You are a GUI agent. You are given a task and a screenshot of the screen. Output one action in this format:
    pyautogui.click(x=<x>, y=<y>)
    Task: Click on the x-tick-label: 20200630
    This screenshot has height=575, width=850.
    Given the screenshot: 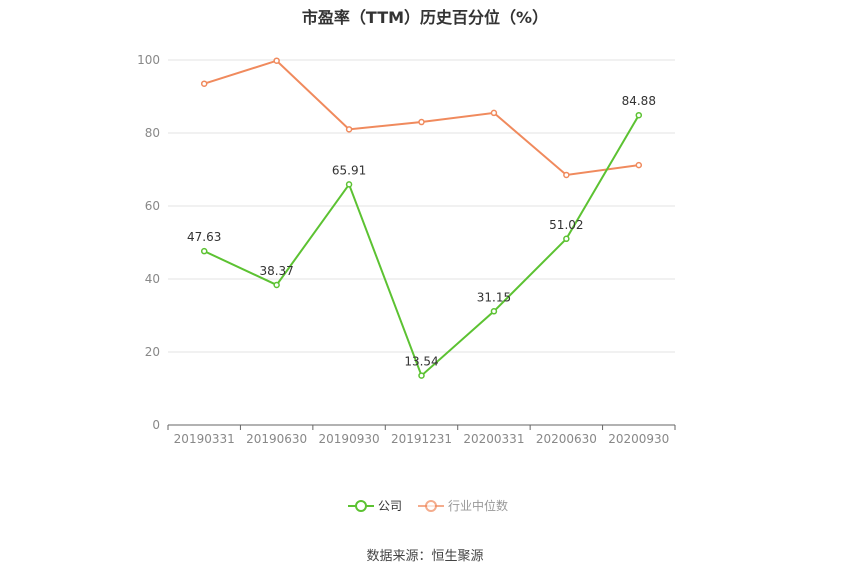 What is the action you would take?
    pyautogui.click(x=566, y=439)
    